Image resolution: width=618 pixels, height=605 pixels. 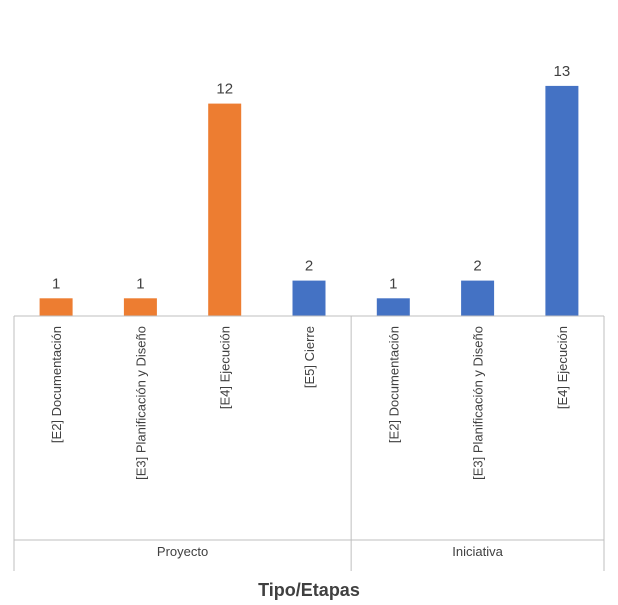 What do you see at coordinates (182, 551) in the screenshot?
I see `group-label: Proyecto` at bounding box center [182, 551].